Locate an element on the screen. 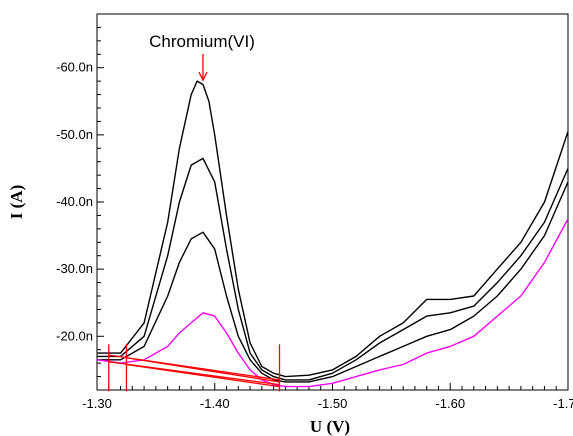  baseline-layer is located at coordinates (194, 368).